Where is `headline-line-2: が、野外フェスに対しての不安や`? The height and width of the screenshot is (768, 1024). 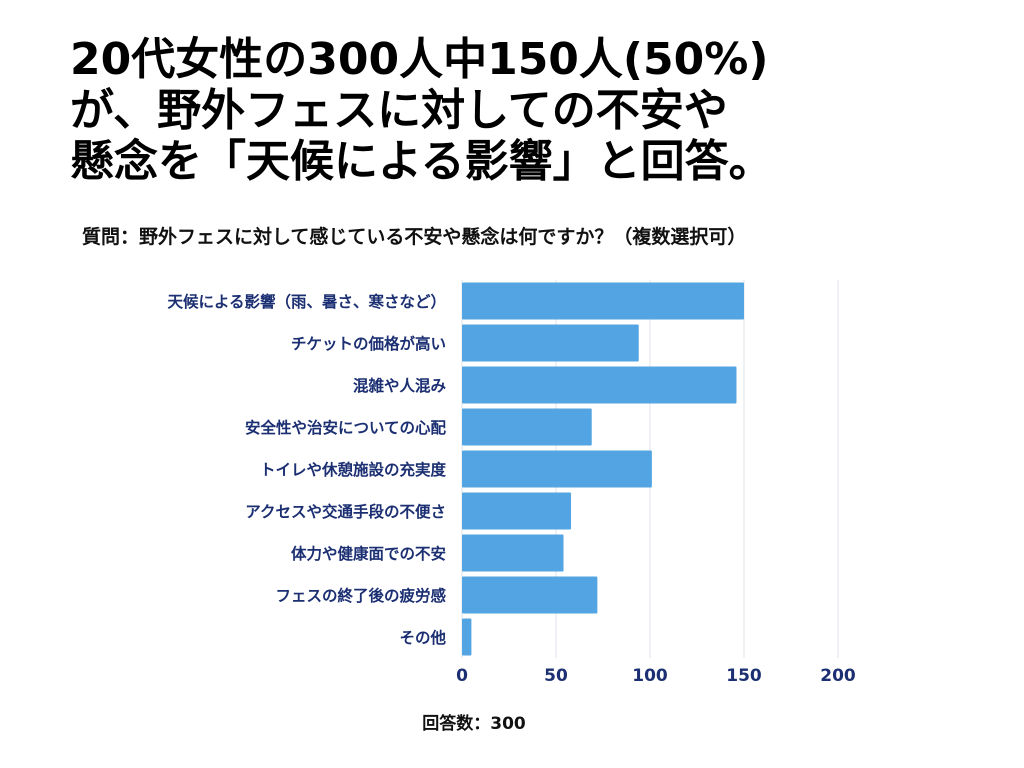
headline-line-2: が、野外フェスに対しての不安や is located at coordinates (399, 110).